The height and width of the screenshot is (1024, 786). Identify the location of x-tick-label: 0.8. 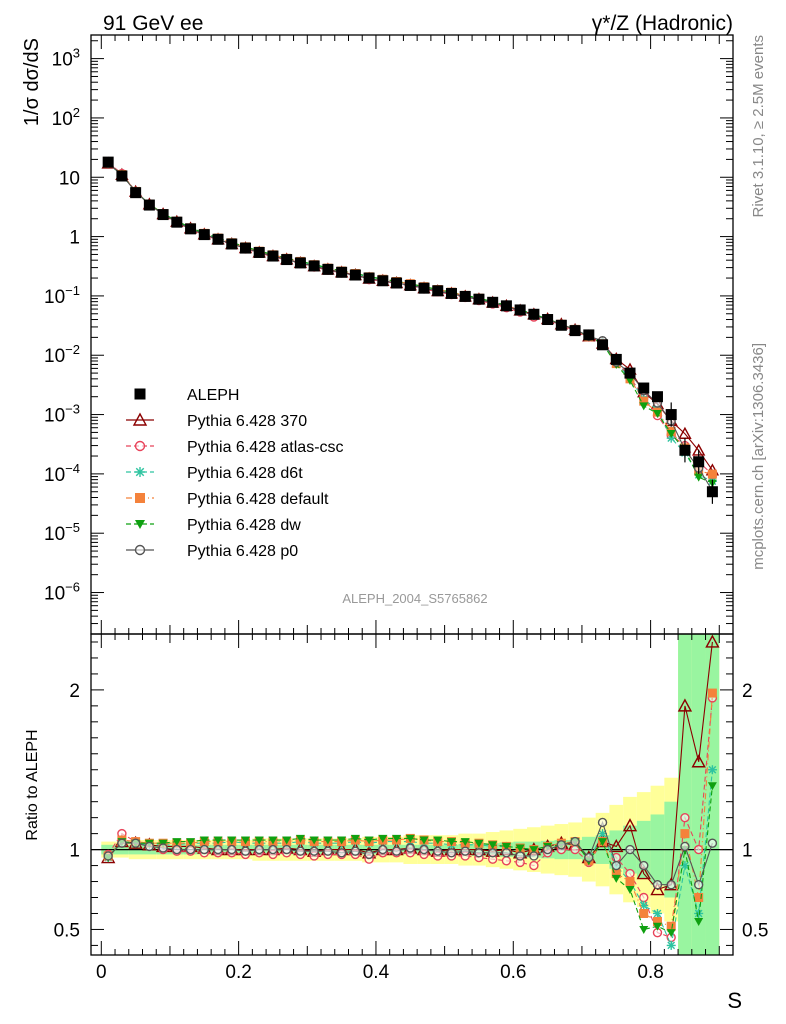
(650, 972).